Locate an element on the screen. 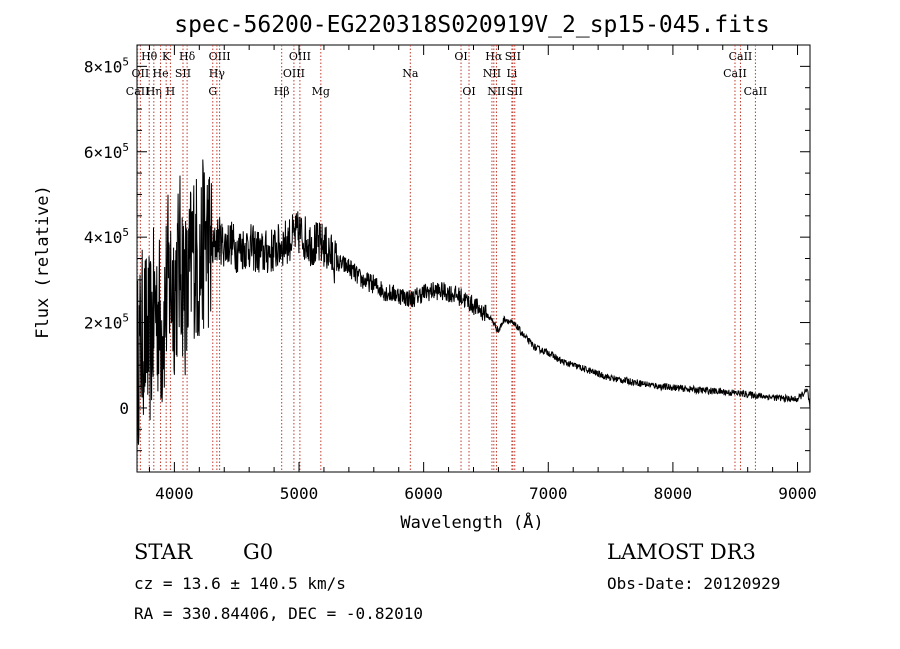  obs-date: Obs-Date: 20120929 is located at coordinates (694, 583).